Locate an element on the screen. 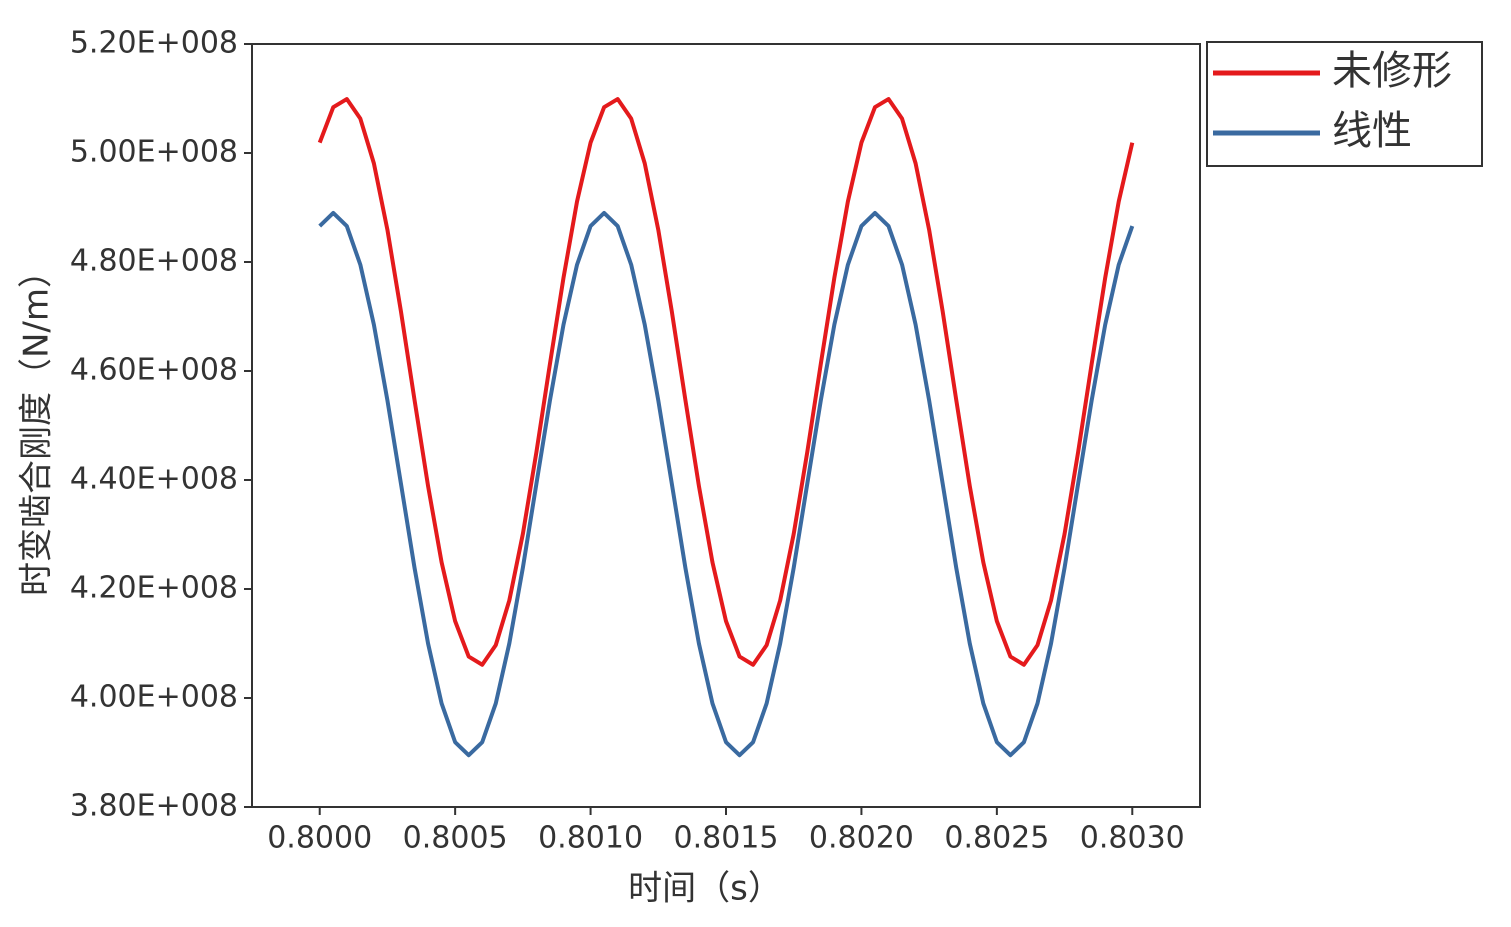 The image size is (1511, 927). y-tick-label: 4.60E+008 is located at coordinates (154, 370).